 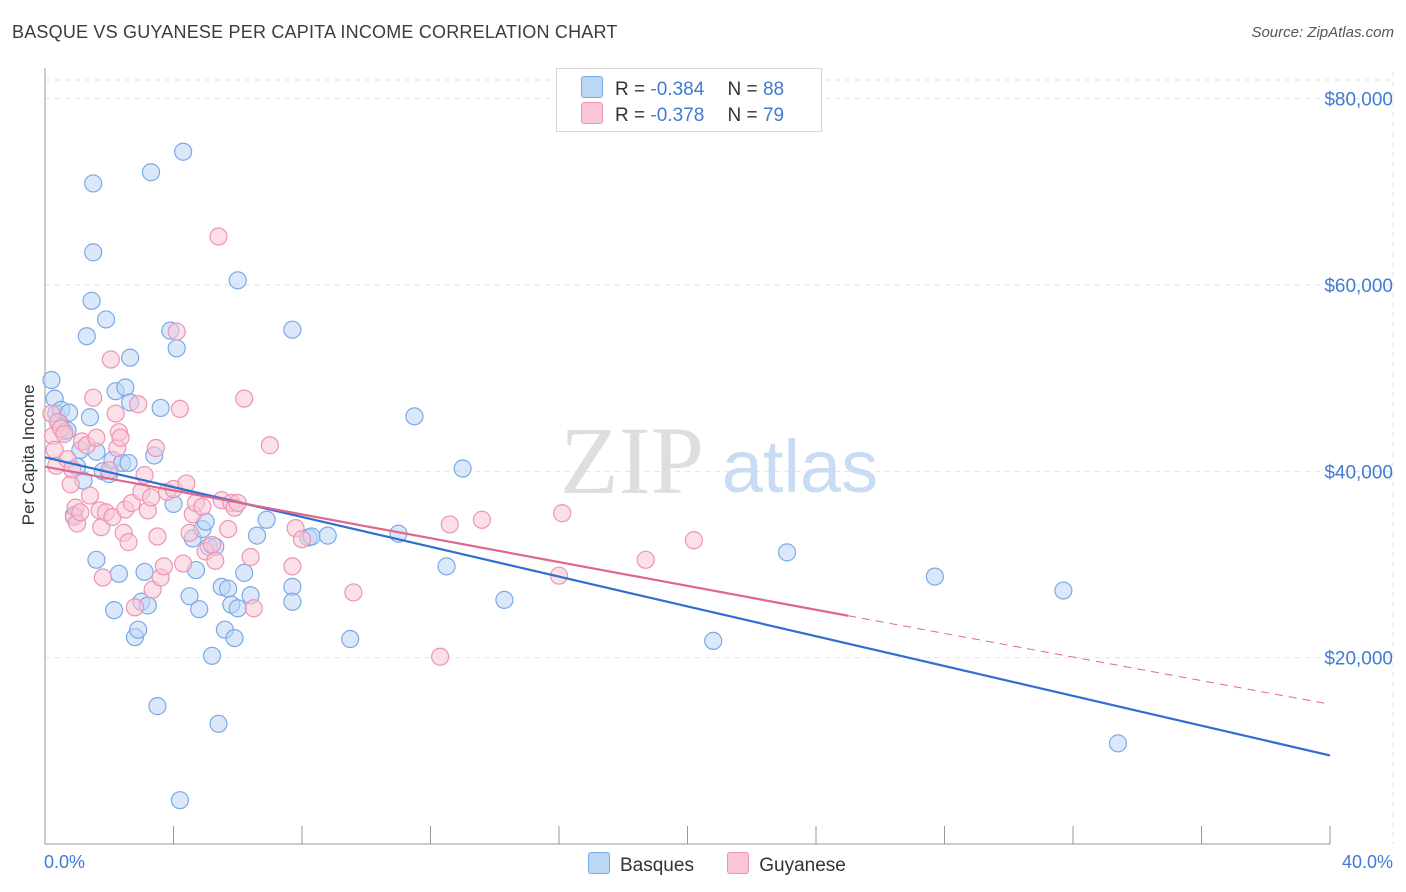 What do you see at coordinates (800, 466) in the screenshot?
I see `watermark-atlas: atlas` at bounding box center [800, 466].